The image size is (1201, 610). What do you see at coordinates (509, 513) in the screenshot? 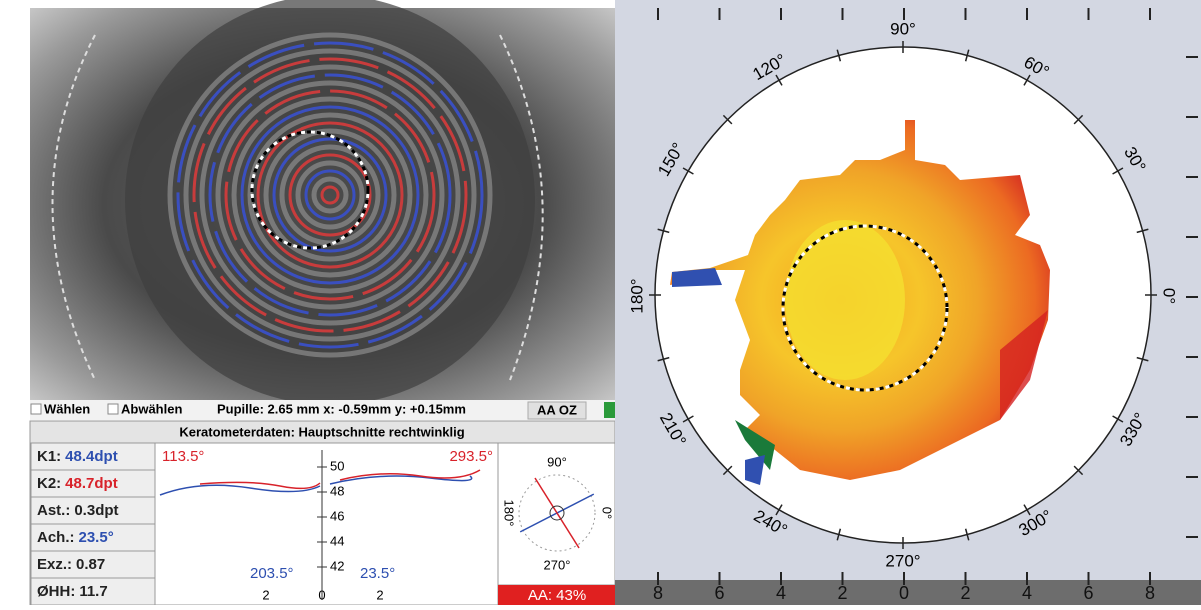
I see `compass-label: 180°` at bounding box center [509, 513].